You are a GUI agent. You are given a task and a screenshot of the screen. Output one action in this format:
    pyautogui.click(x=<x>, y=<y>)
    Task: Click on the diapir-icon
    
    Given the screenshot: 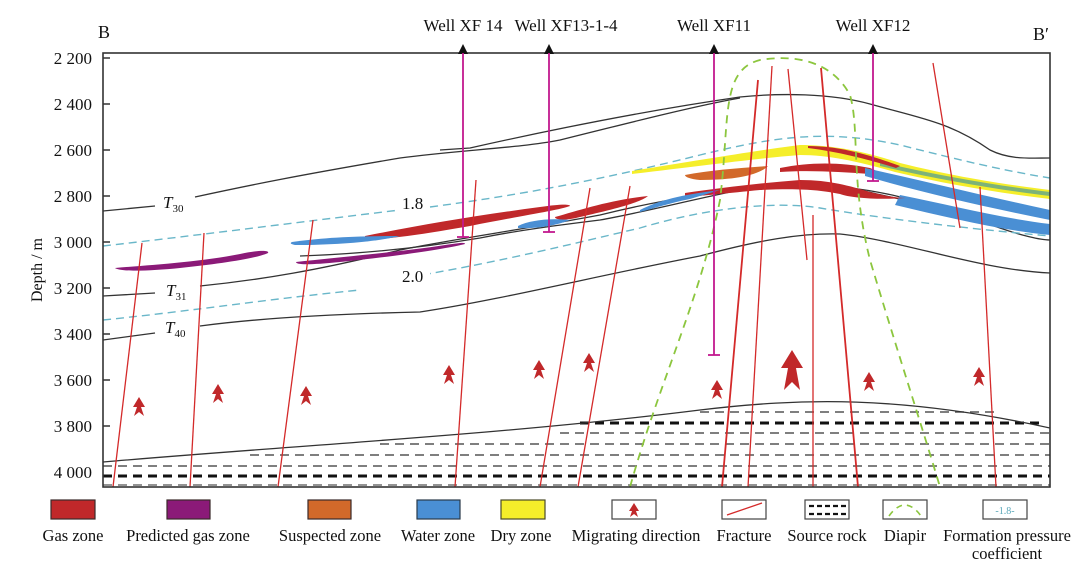 What is the action you would take?
    pyautogui.click(x=905, y=510)
    